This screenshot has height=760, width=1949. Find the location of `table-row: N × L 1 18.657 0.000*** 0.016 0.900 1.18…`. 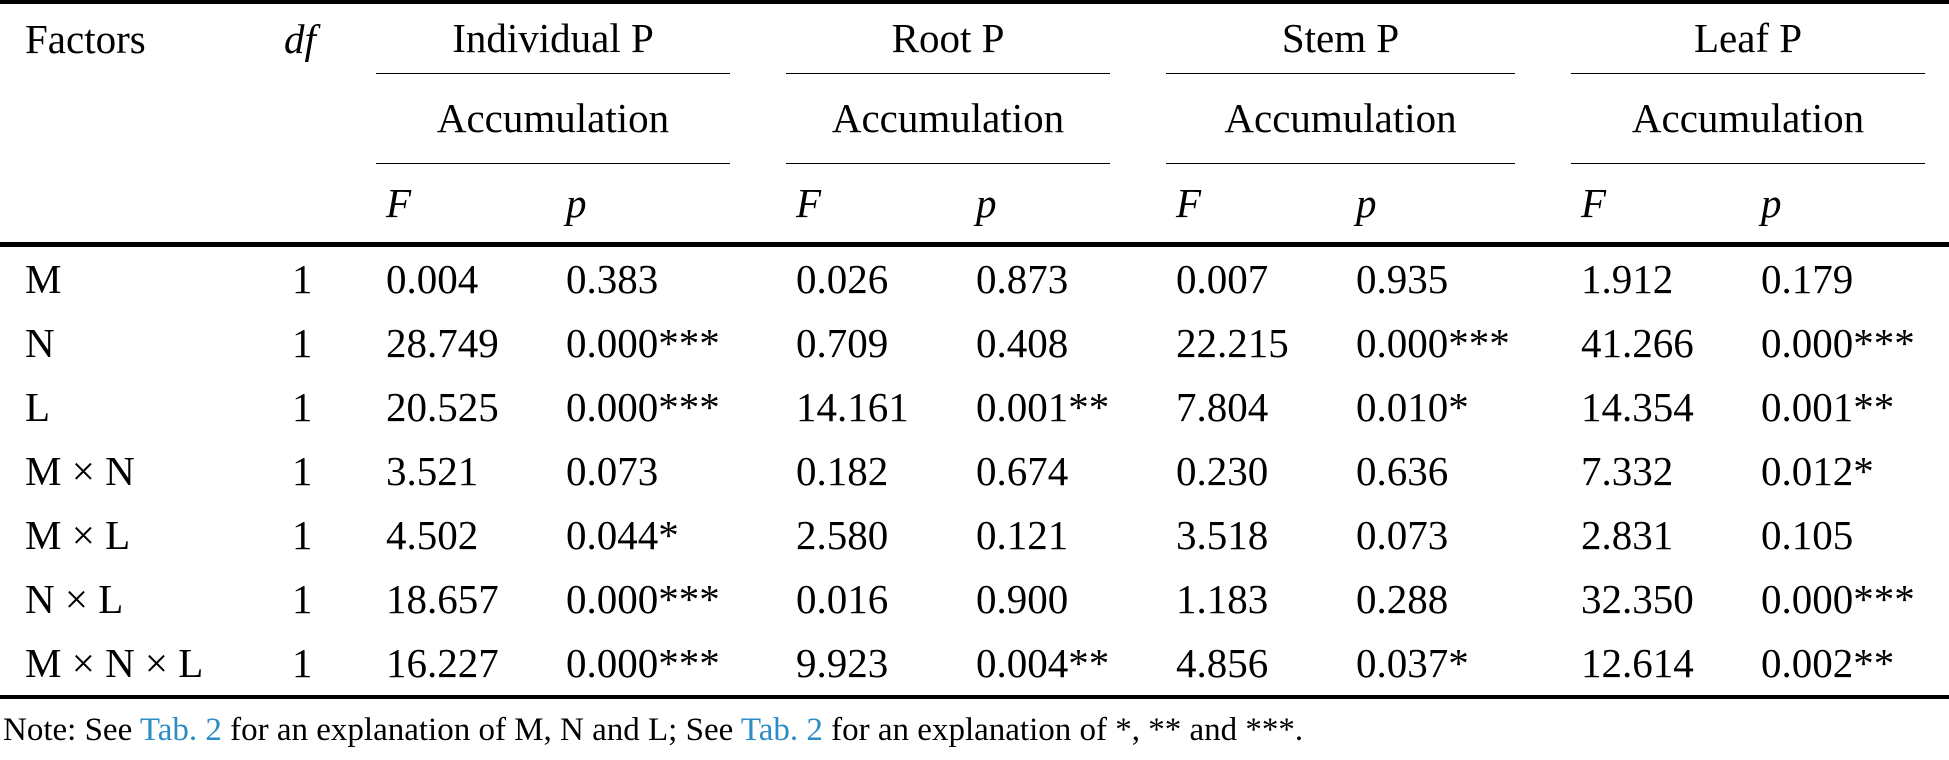

table-row: N × L 1 18.657 0.000*** 0.016 0.900 1.18… is located at coordinates (974, 599).